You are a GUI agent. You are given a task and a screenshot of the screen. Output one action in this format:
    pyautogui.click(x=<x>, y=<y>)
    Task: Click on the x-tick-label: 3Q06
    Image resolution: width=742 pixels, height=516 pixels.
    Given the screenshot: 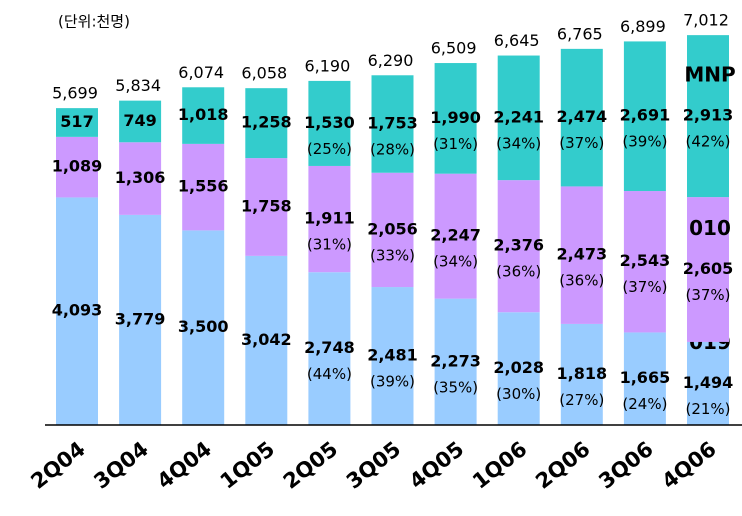 What is the action you would take?
    pyautogui.click(x=625, y=465)
    